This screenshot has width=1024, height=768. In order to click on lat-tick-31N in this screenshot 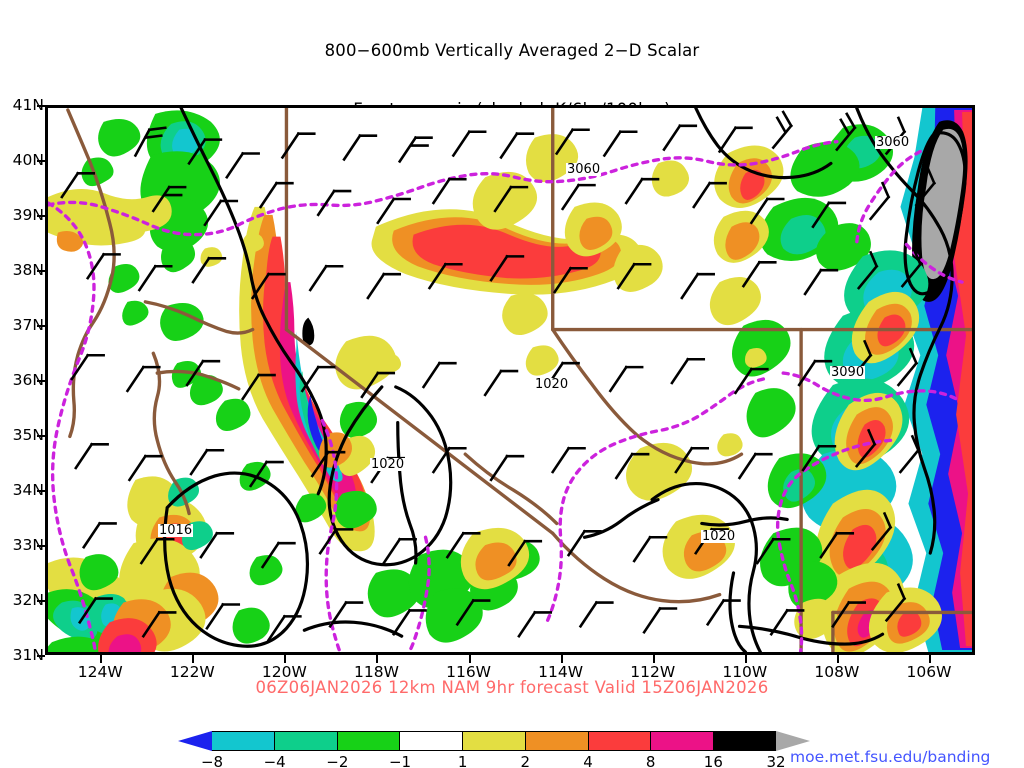, I will do `click(41, 656)`.